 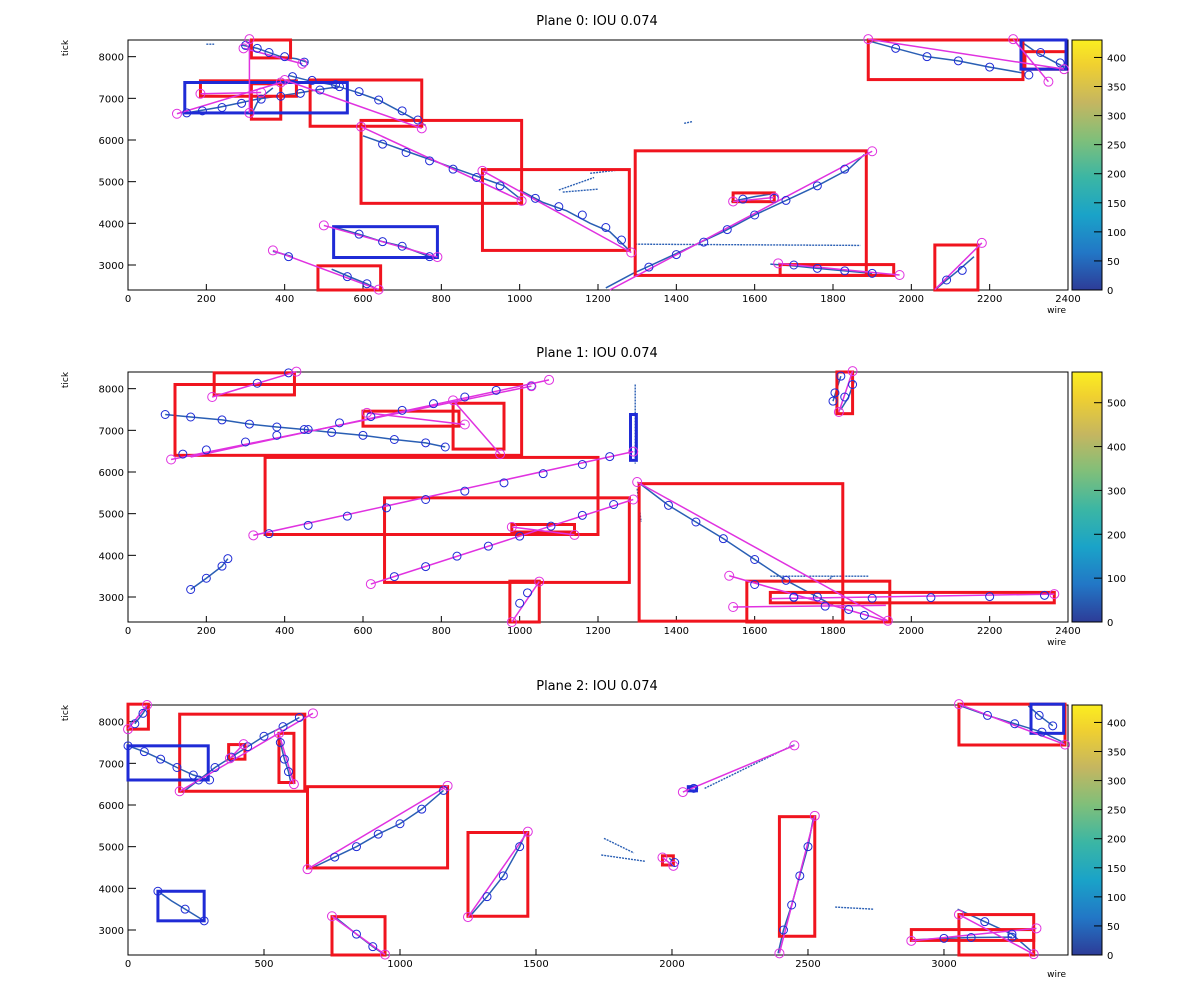 What do you see at coordinates (111, 431) in the screenshot?
I see `y-tick-label: 7000` at bounding box center [111, 431].